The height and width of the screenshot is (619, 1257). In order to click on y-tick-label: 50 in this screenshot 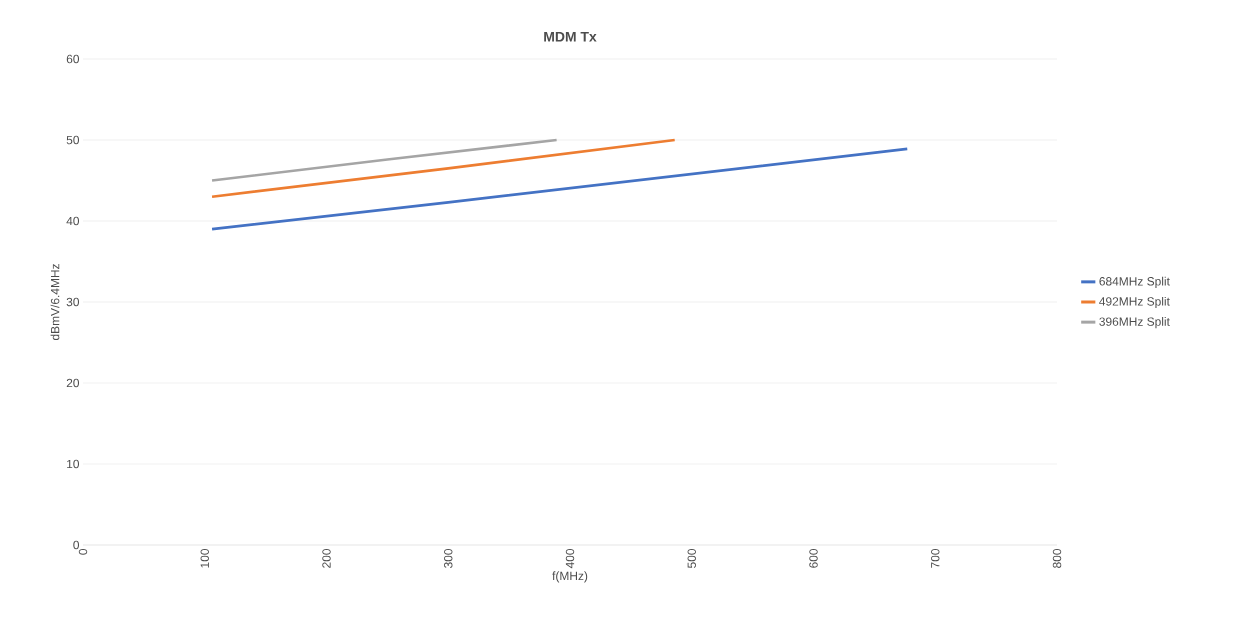, I will do `click(73, 140)`.